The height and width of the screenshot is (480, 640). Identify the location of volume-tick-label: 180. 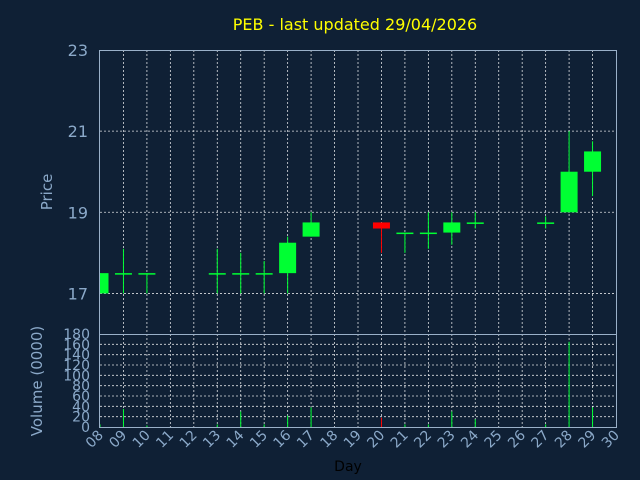
(76, 335).